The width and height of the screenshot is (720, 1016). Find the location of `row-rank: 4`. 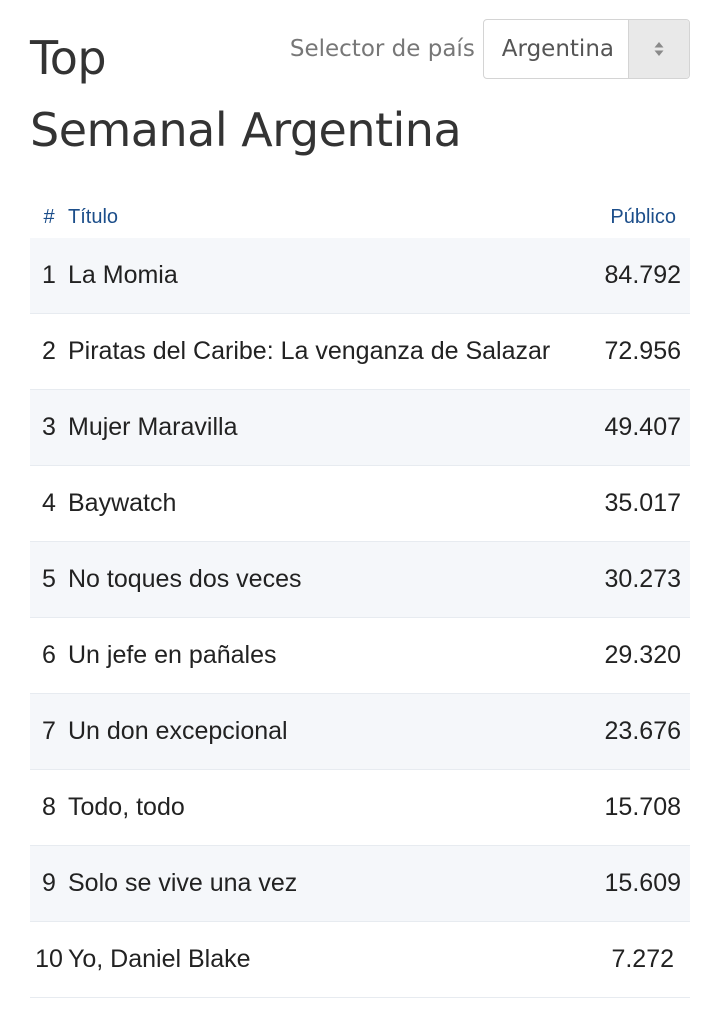

row-rank: 4 is located at coordinates (49, 503).